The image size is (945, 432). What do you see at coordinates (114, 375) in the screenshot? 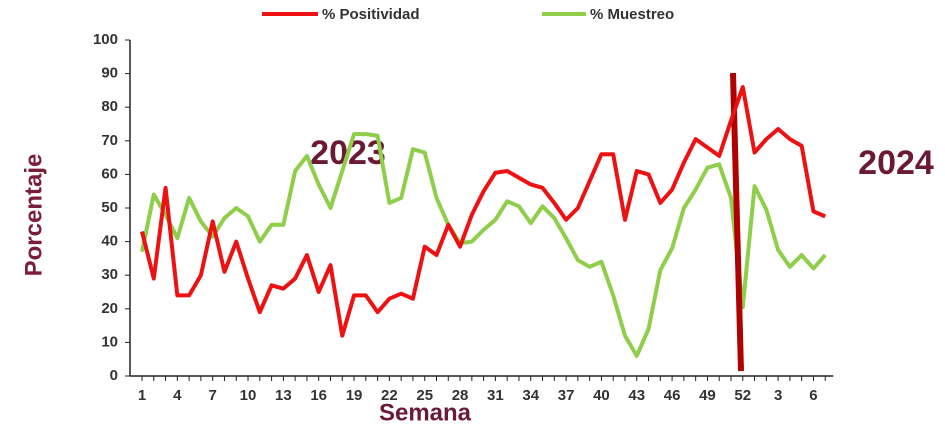
I see `y-tick-label: 0` at bounding box center [114, 375].